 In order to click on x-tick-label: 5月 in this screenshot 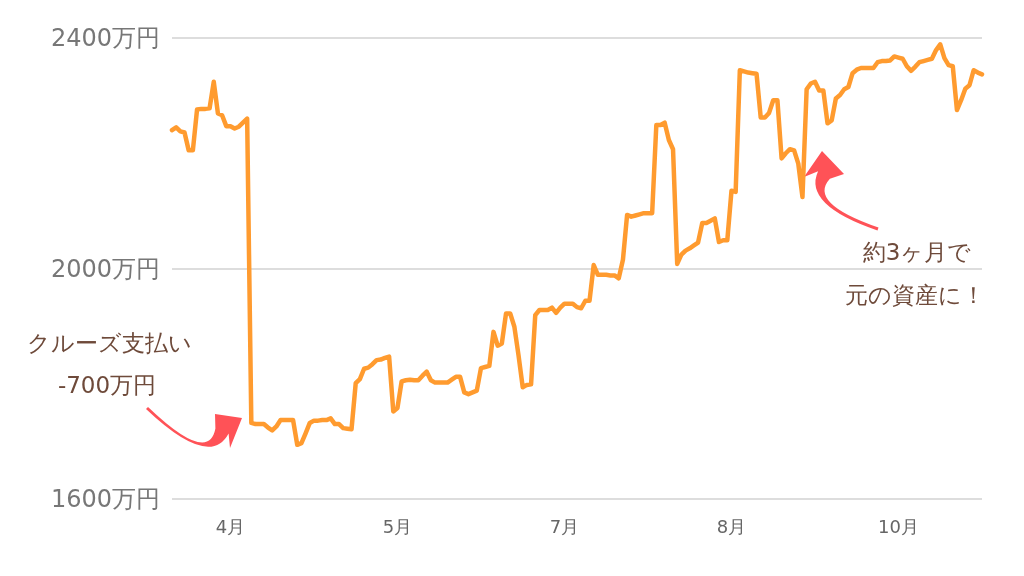, I will do `click(397, 526)`.